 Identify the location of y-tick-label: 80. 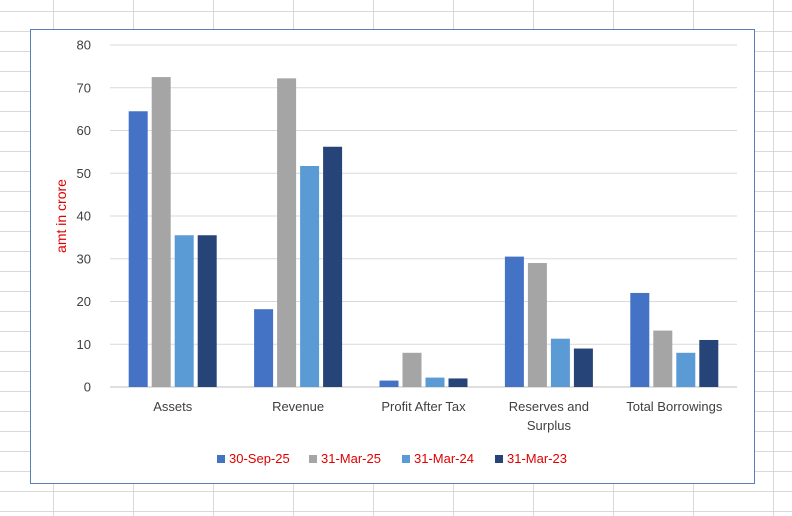
(84, 45).